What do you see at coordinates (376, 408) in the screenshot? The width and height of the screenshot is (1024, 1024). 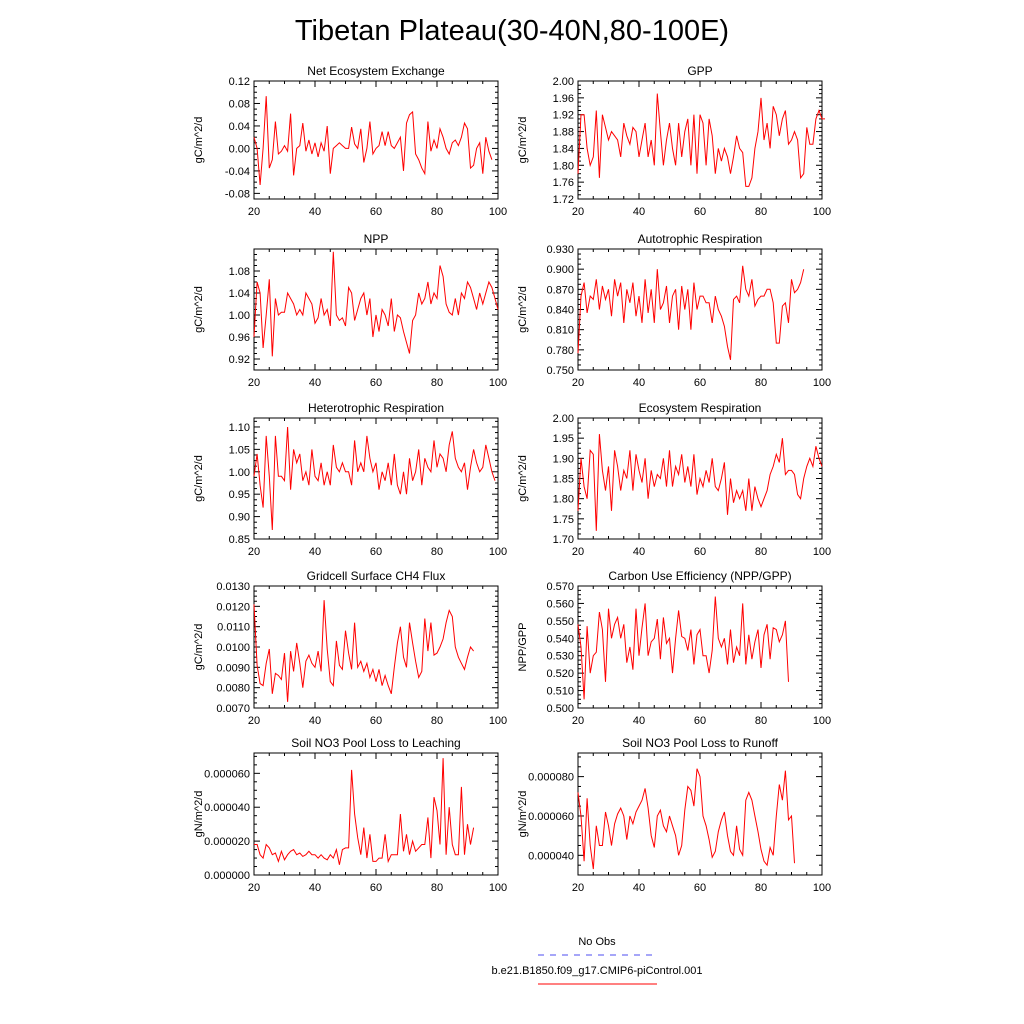 I see `chart-title: Heterotrophic Respiration` at bounding box center [376, 408].